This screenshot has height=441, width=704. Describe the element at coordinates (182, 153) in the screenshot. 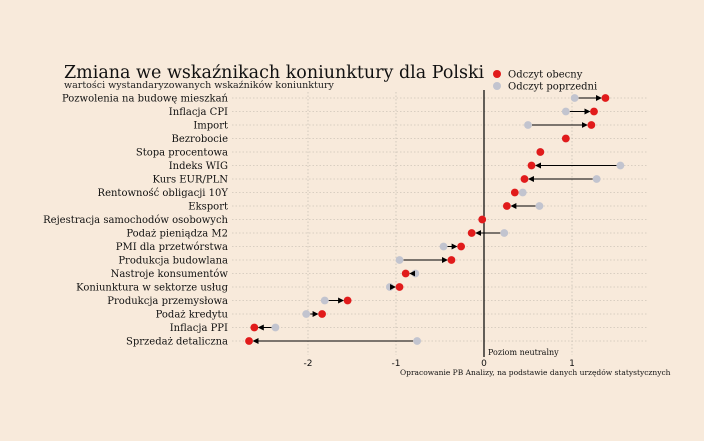

I see `category-label: Stopa procentowa` at that location.